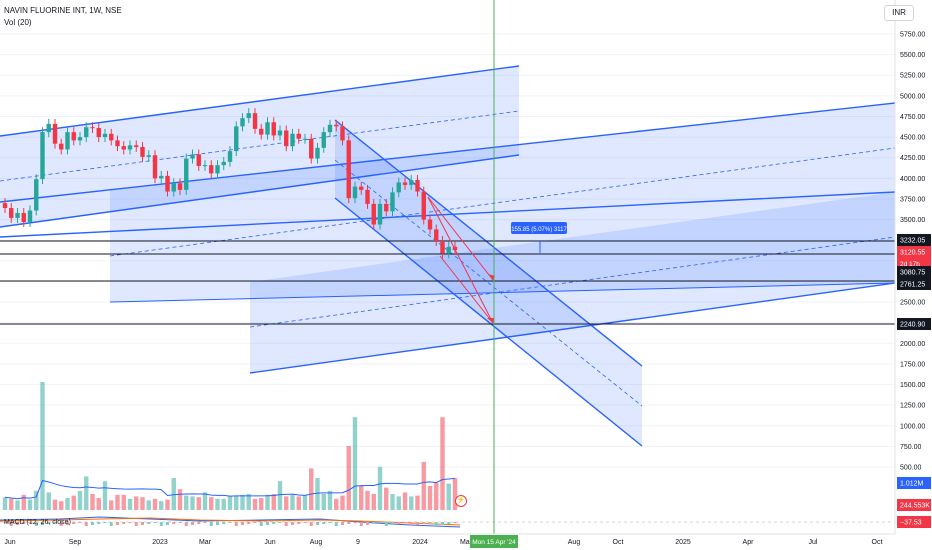 Image resolution: width=932 pixels, height=550 pixels. Describe the element at coordinates (18, 22) in the screenshot. I see `volume-indicator-label: Vol (20)` at that location.